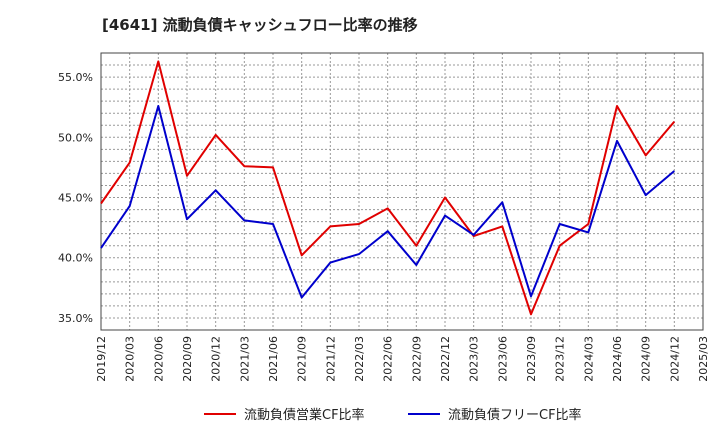 This screenshot has height=440, width=720. I want to click on x-tick-label: 2025/03, so click(703, 359).